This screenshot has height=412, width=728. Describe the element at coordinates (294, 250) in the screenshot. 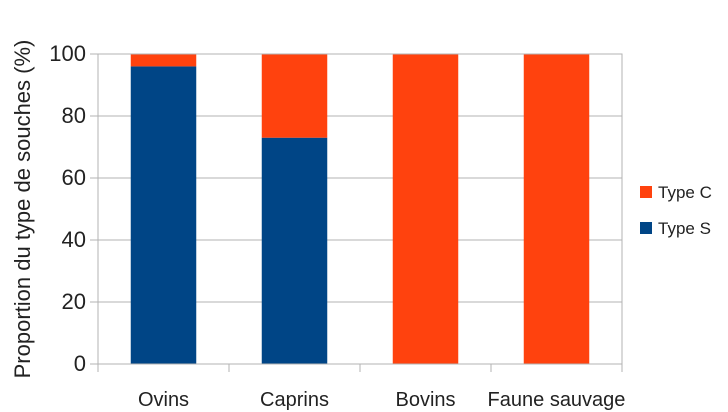

I see `bar-caprins-type-s` at that location.